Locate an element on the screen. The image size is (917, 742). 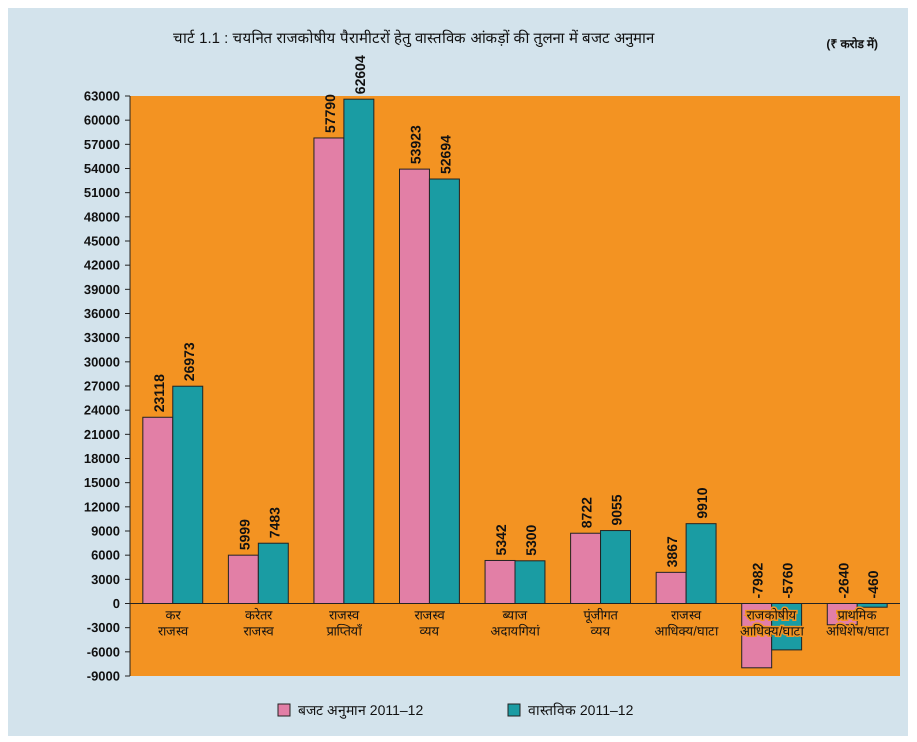
x-tick-label: राजस्व व्यय is located at coordinates (430, 623).